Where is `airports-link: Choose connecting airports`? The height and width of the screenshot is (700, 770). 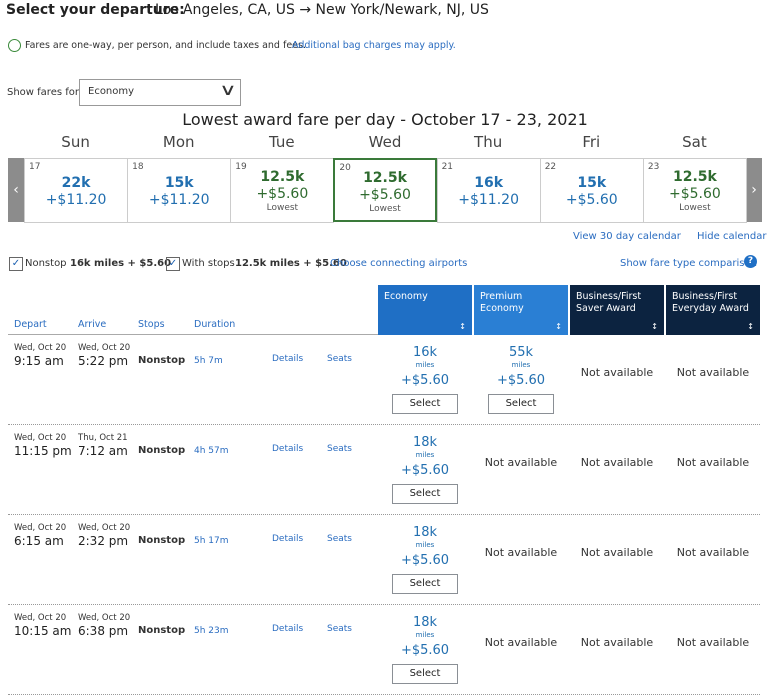
airports-link: Choose connecting airports is located at coordinates (399, 263).